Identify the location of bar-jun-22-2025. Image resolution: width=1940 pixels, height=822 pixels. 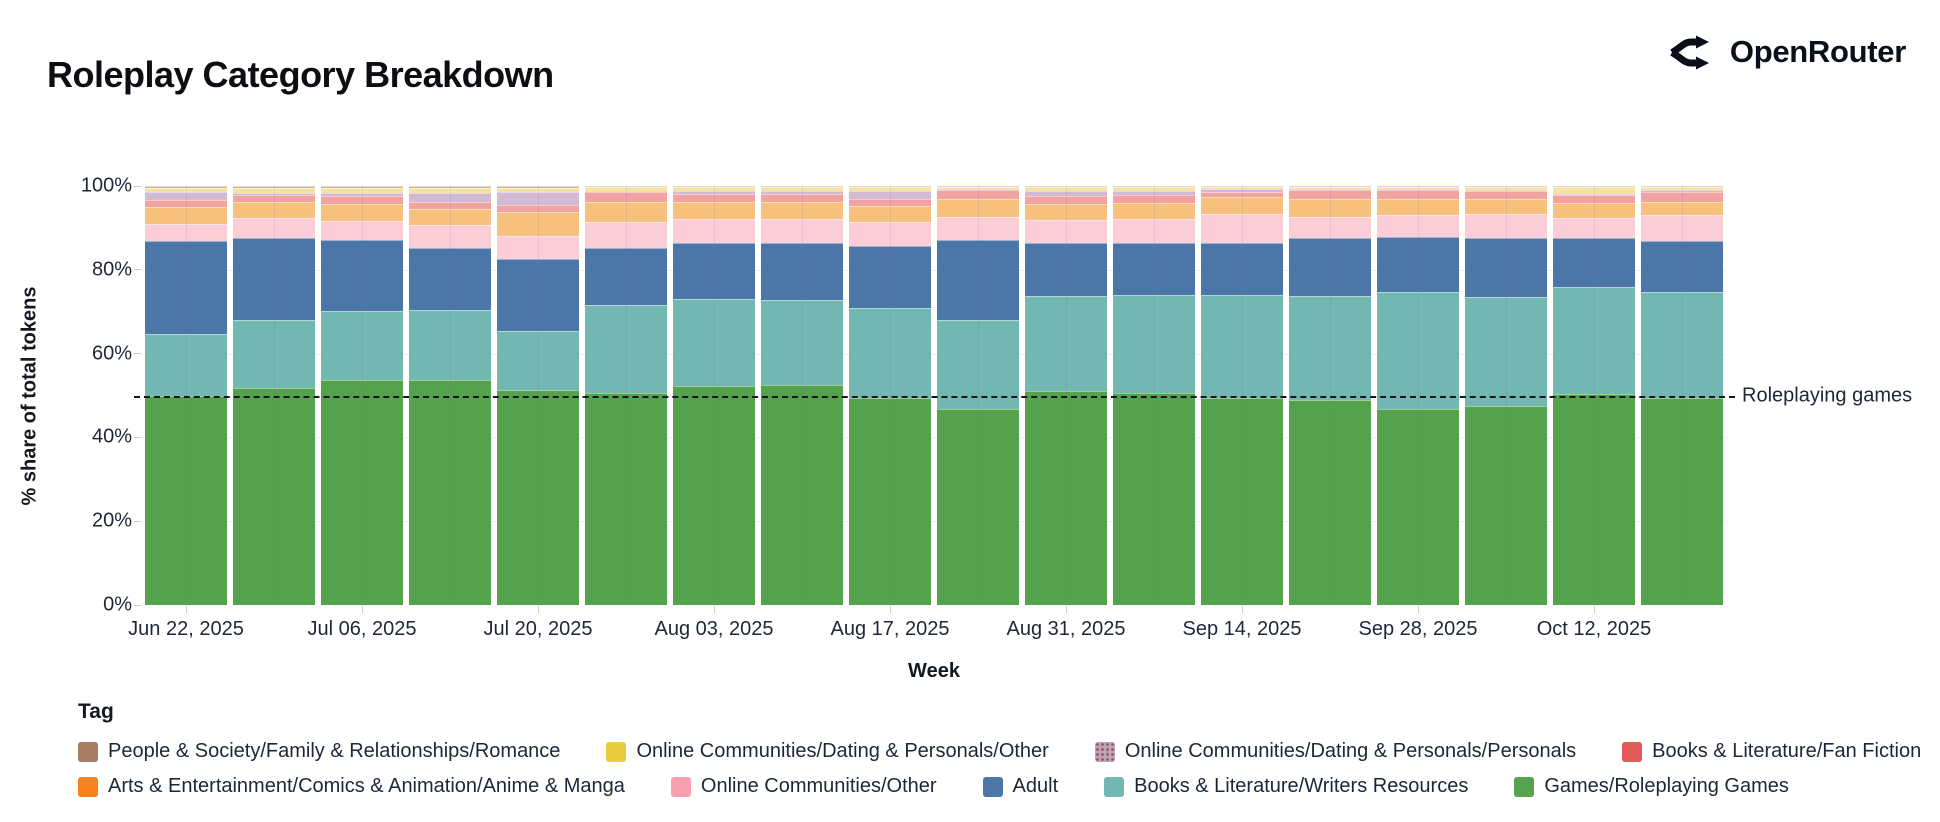
(186, 395).